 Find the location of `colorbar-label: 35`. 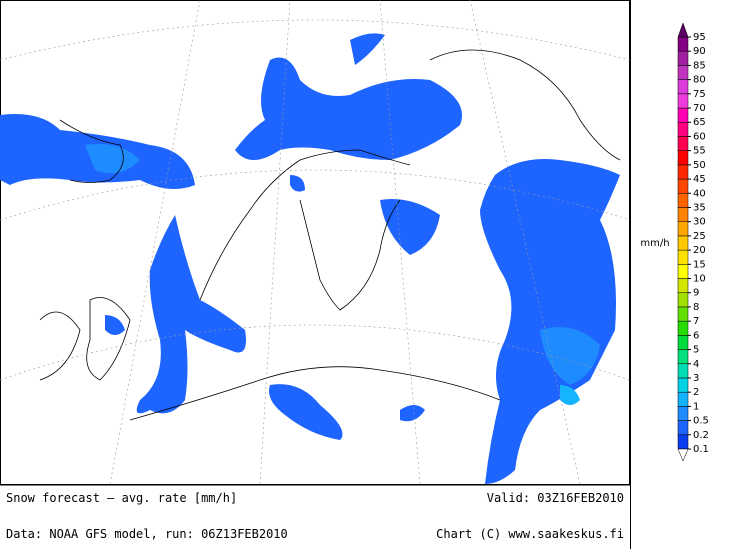

colorbar-label: 35 is located at coordinates (699, 207).